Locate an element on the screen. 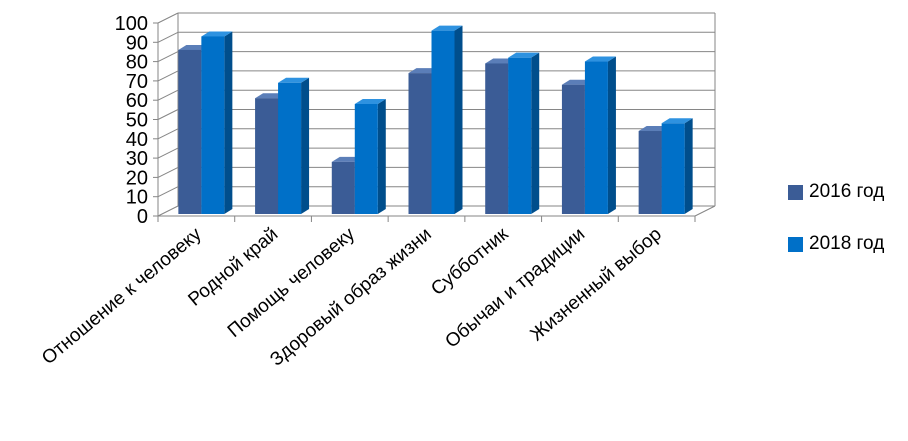 This screenshot has height=441, width=908. y-tick-label: 10 is located at coordinates (137, 198).